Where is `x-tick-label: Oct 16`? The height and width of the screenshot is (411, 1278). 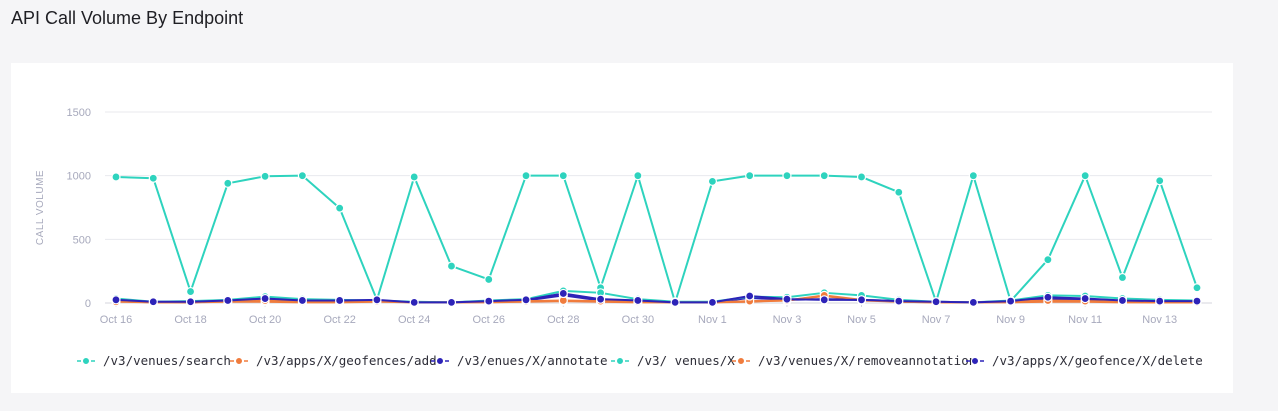 x-tick-label: Oct 16 is located at coordinates (116, 320).